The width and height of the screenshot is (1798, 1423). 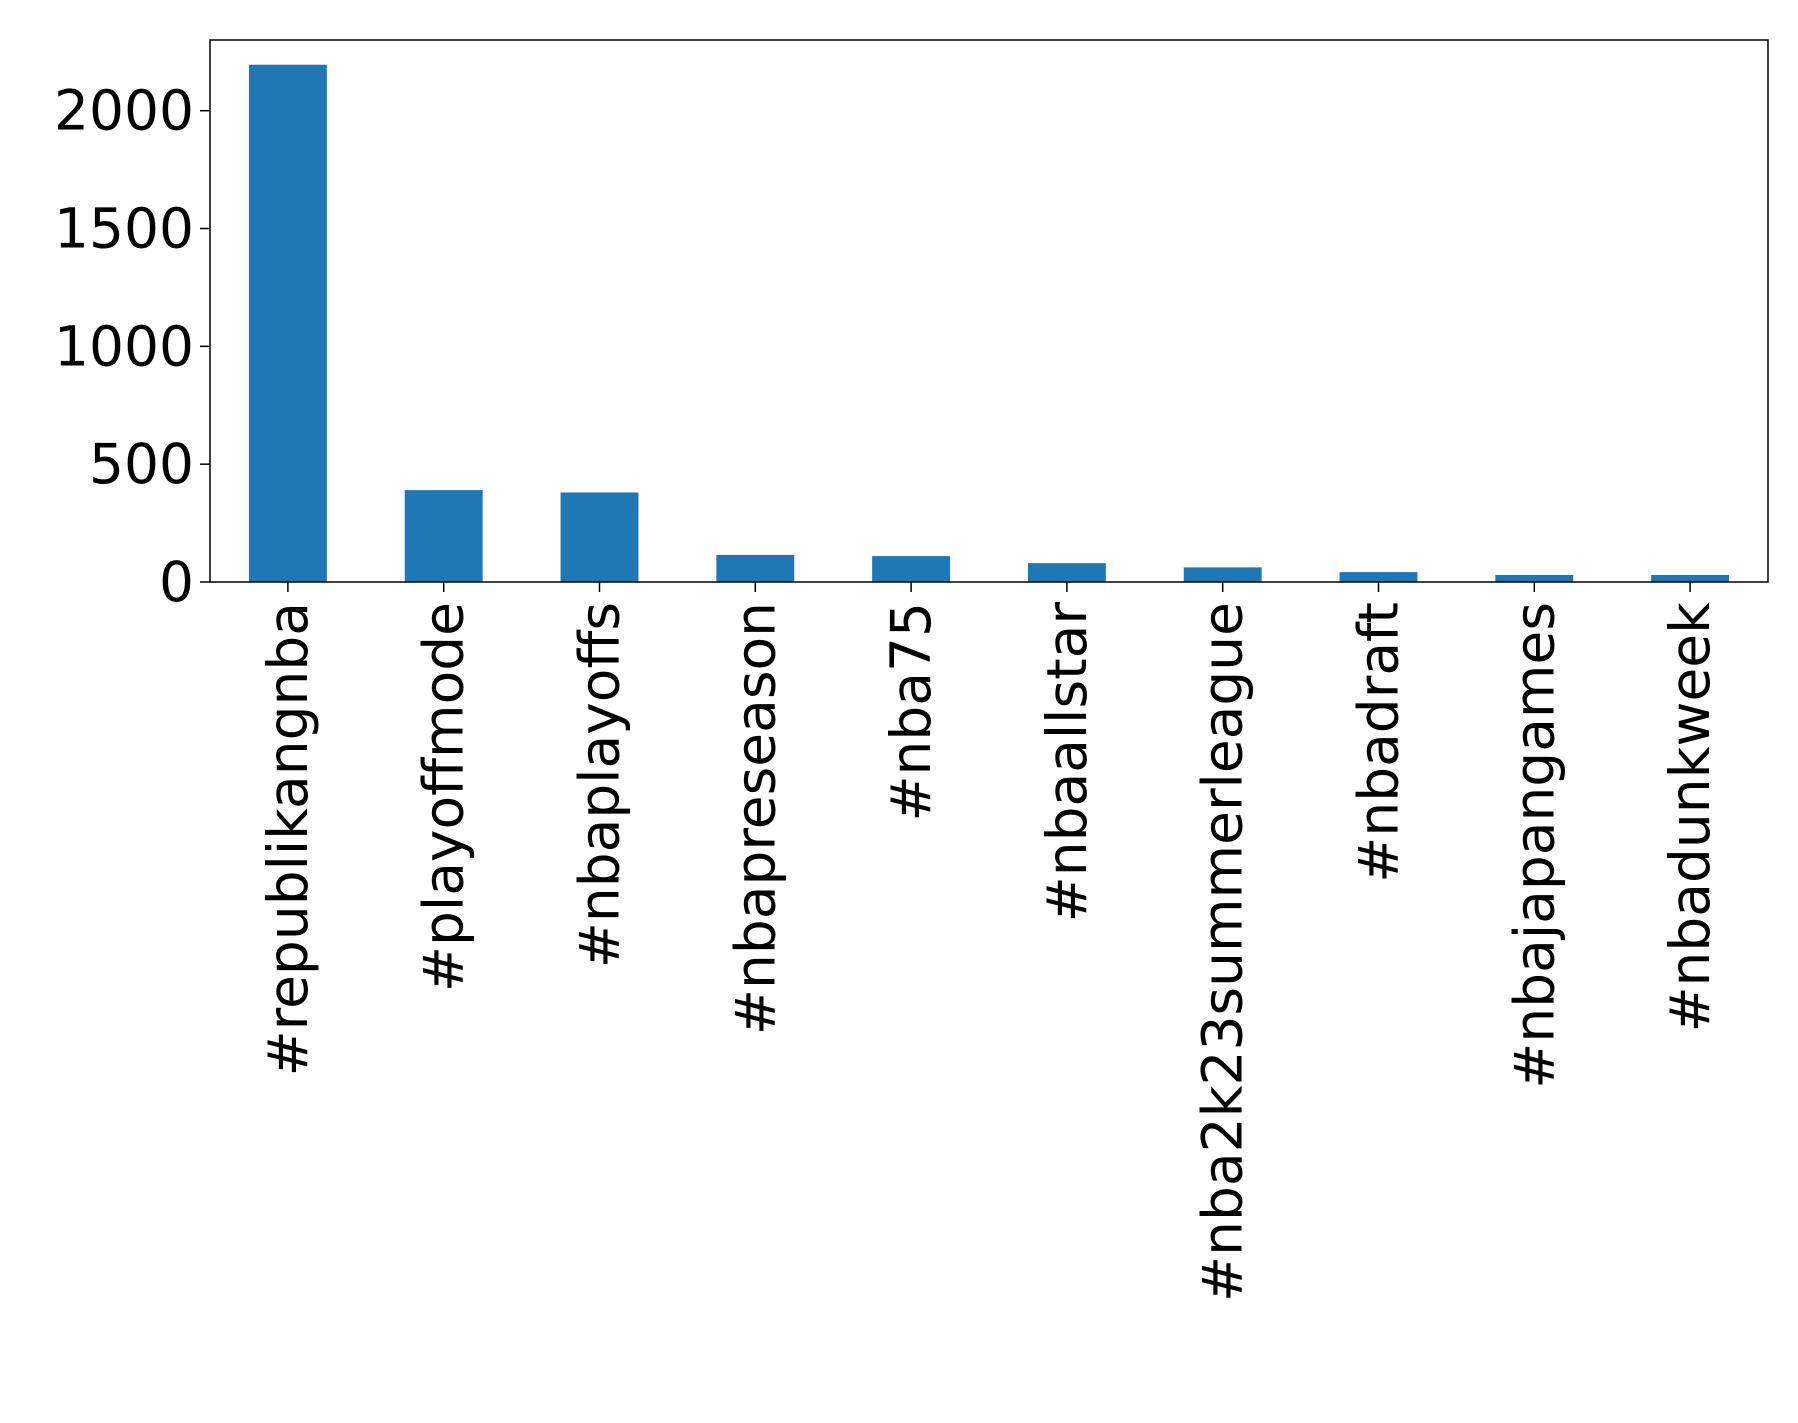 I want to click on x-tick-label: #nbaplayoffs, so click(x=600, y=785).